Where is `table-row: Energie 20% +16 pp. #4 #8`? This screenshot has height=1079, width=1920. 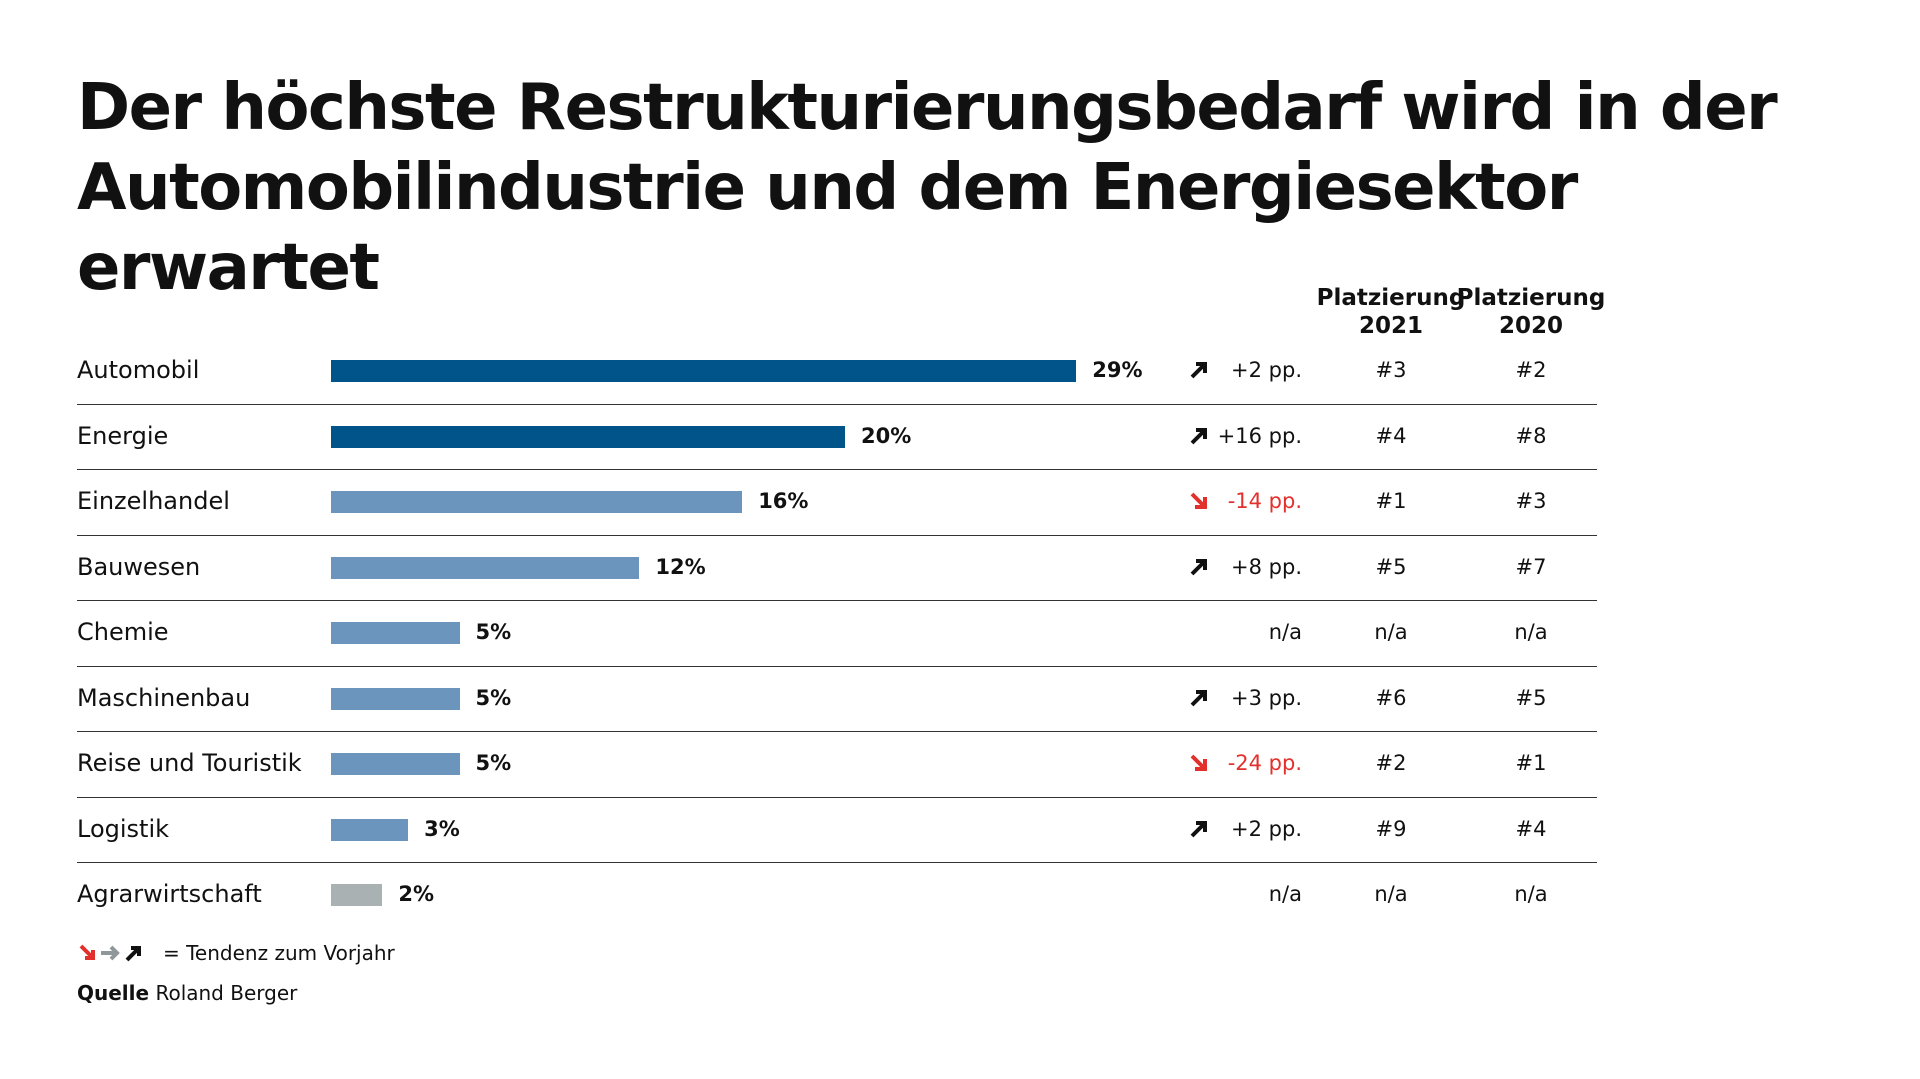 table-row: Energie 20% +16 pp. #4 #8 is located at coordinates (837, 437).